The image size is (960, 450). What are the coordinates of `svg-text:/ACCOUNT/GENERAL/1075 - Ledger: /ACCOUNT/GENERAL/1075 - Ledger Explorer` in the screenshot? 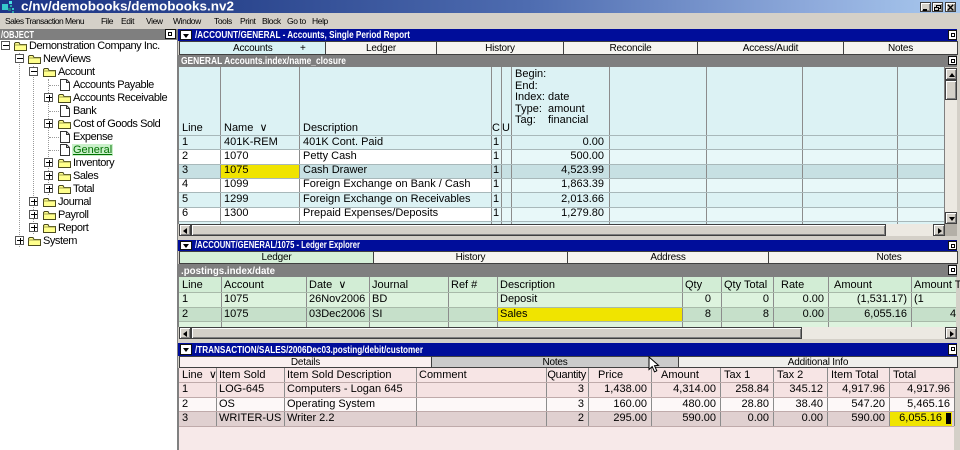 It's located at (277, 245).